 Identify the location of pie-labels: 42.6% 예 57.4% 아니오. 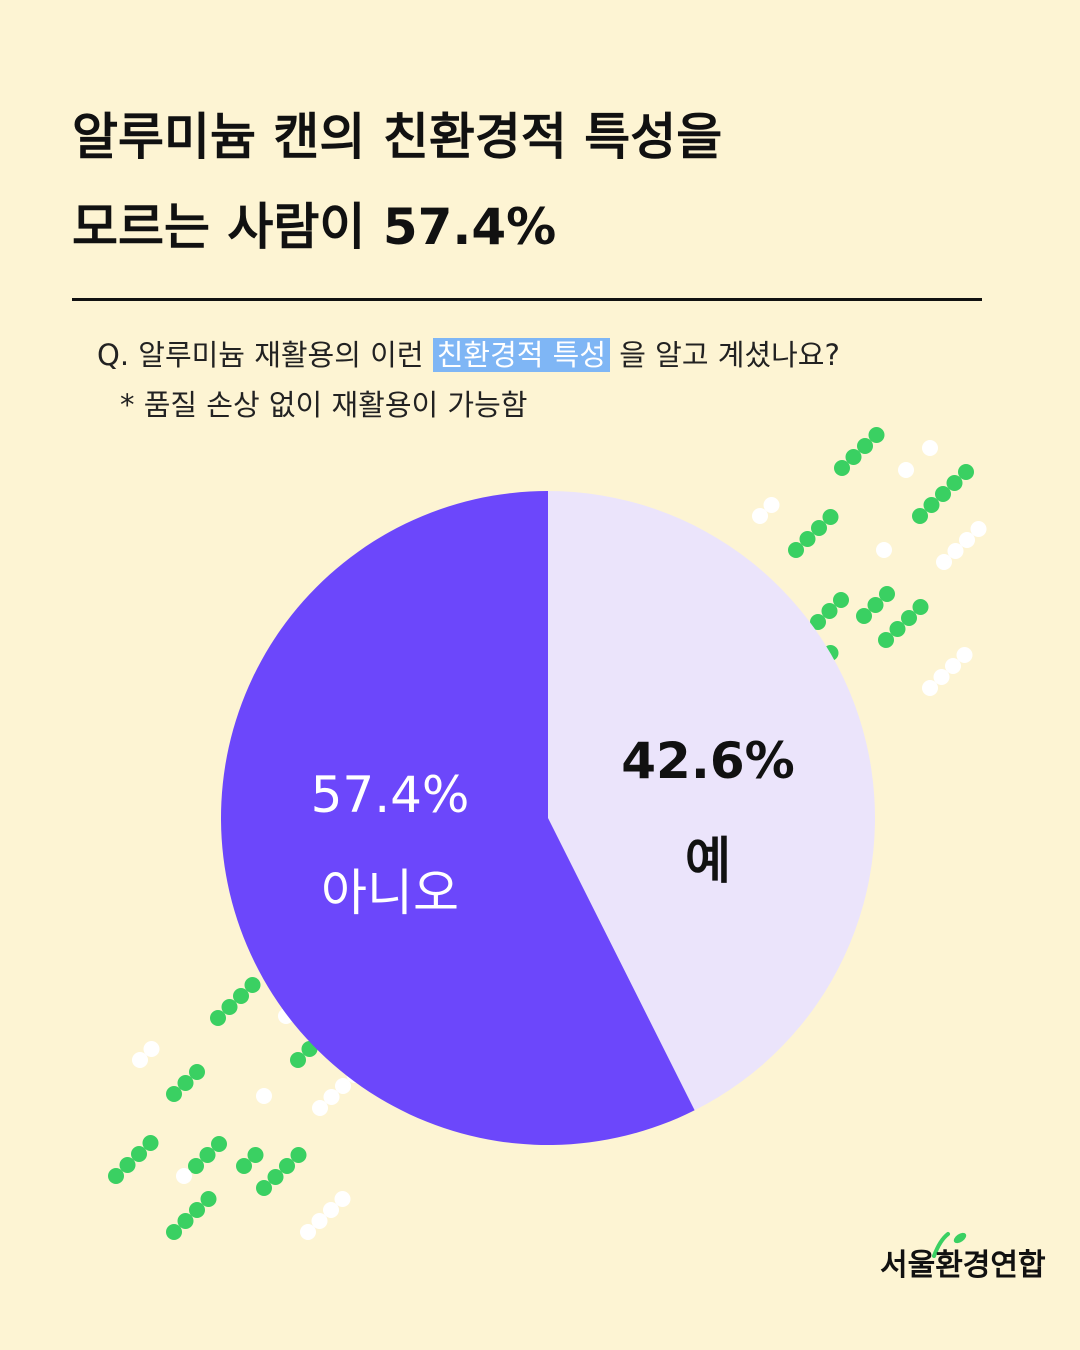
(553, 827).